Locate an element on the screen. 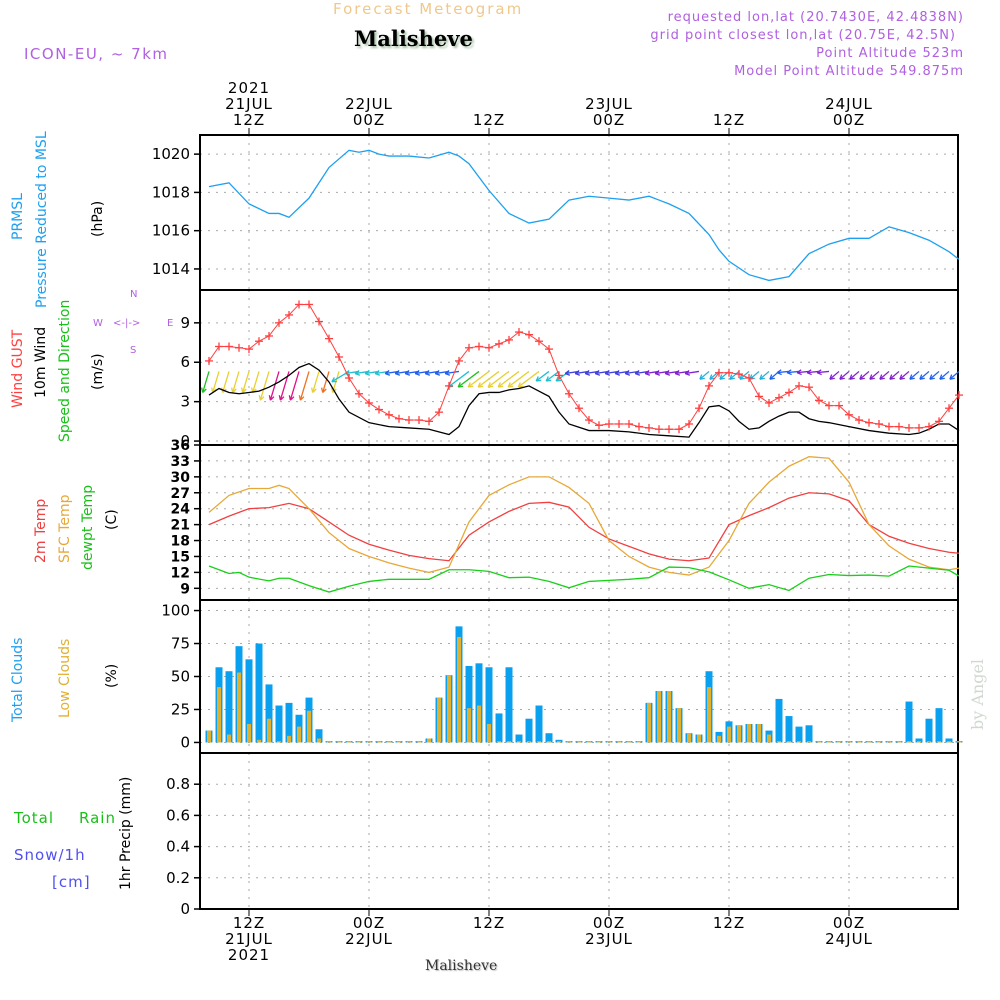 This screenshot has height=1000, width=1000. wind-gust-line is located at coordinates (584, 366).